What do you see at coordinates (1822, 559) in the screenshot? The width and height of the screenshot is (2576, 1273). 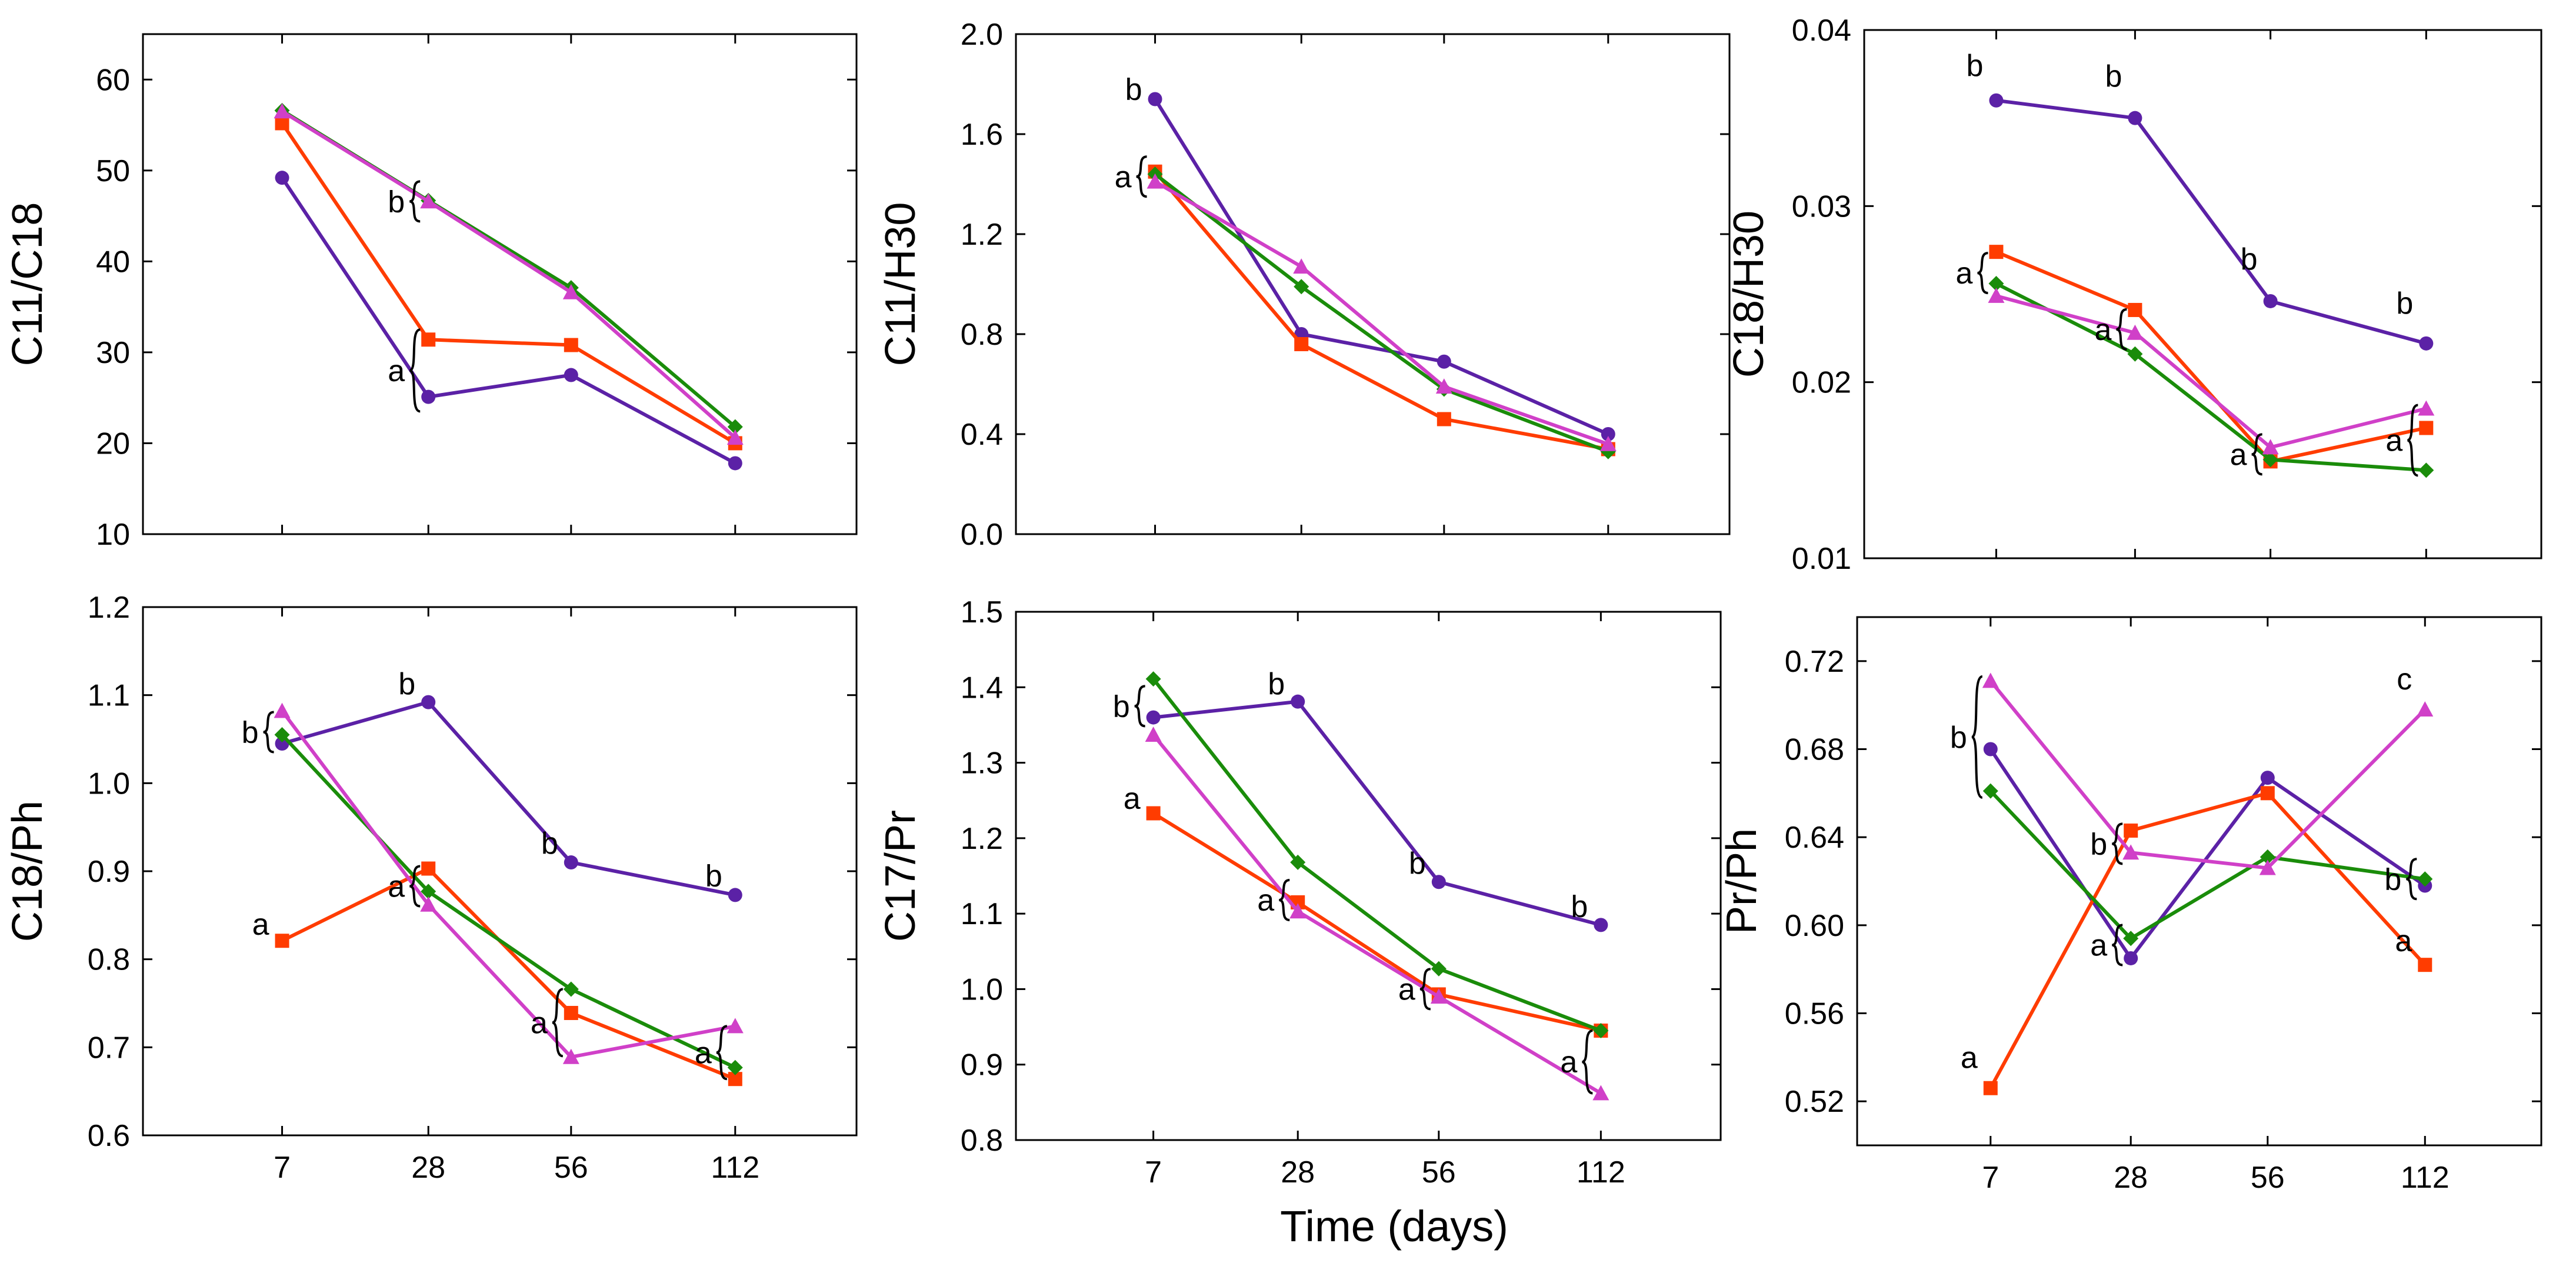 I see `y-tick-label: 0.01` at bounding box center [1822, 559].